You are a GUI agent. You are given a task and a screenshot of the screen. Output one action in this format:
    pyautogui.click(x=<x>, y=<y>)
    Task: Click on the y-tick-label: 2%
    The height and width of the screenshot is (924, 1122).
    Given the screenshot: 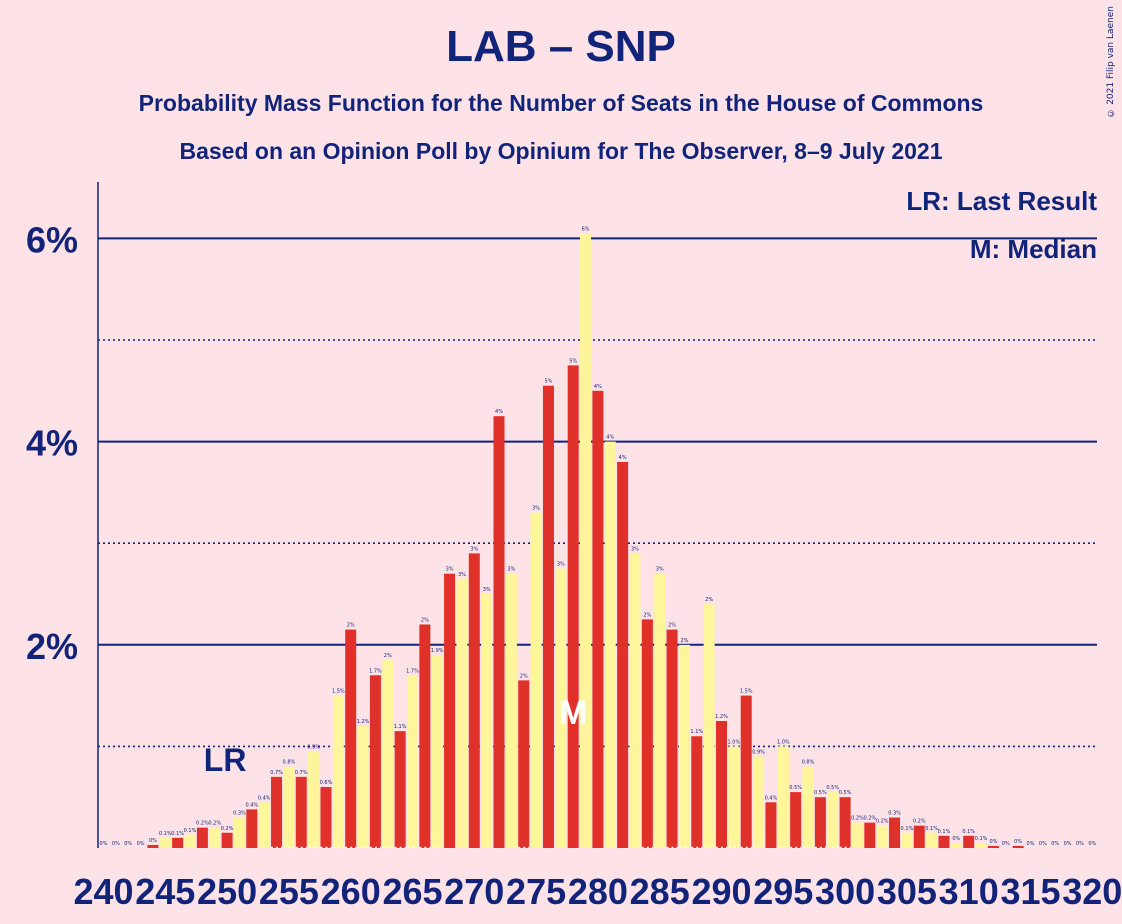 What is the action you would take?
    pyautogui.click(x=52, y=646)
    